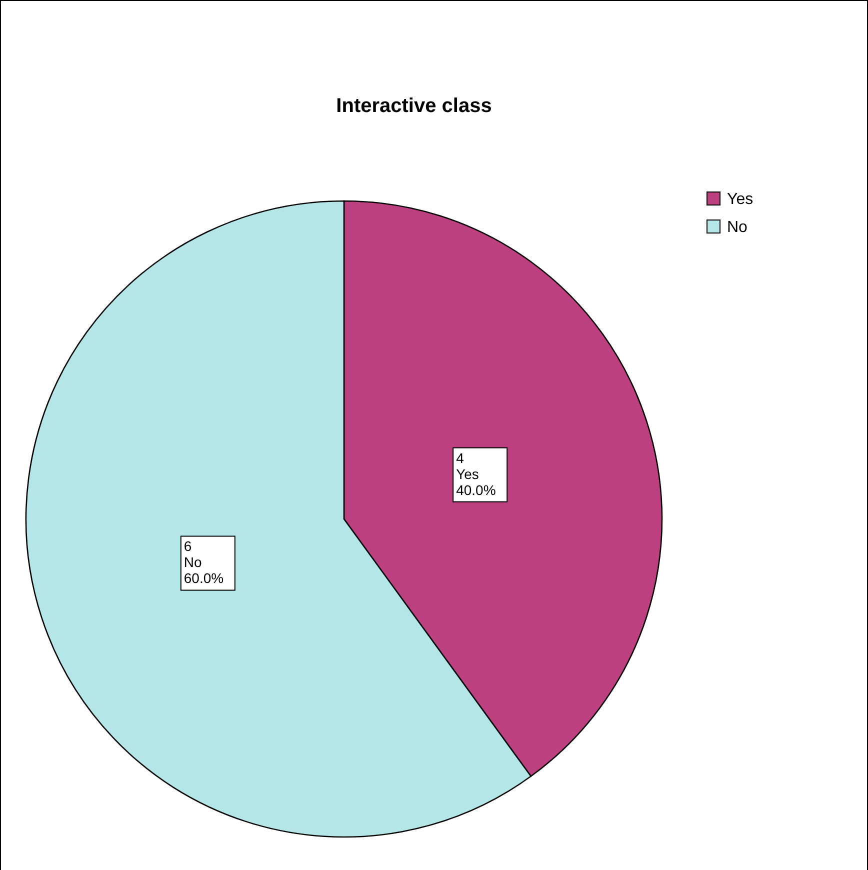 The width and height of the screenshot is (868, 870). I want to click on data-label: 4 Yes 40.0%, so click(476, 474).